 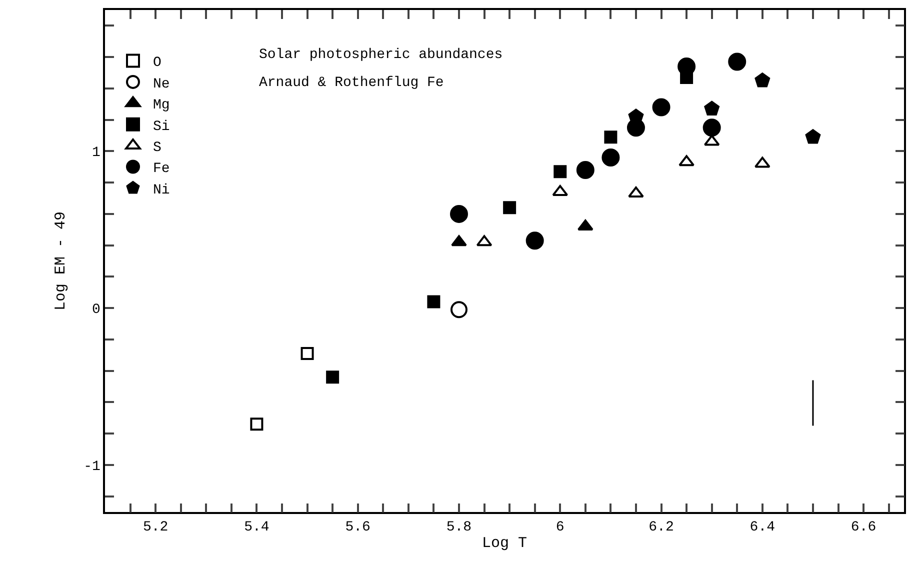 I want to click on y-tick-label: 1, so click(x=96, y=153).